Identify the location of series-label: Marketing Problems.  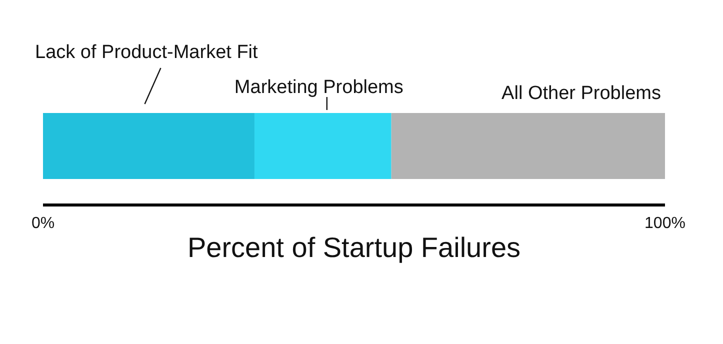
(319, 87).